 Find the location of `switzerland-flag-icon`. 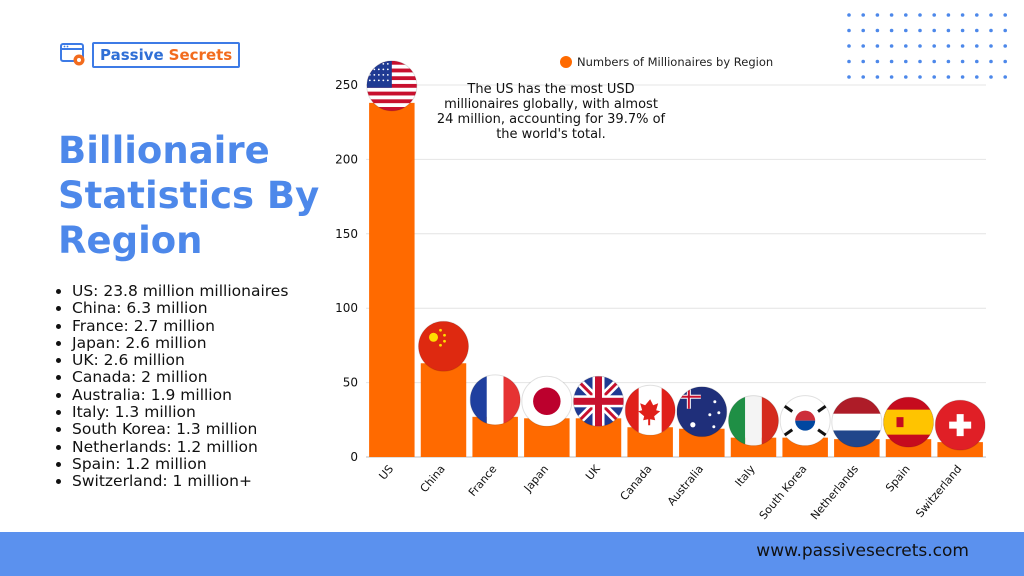

switzerland-flag-icon is located at coordinates (960, 425).